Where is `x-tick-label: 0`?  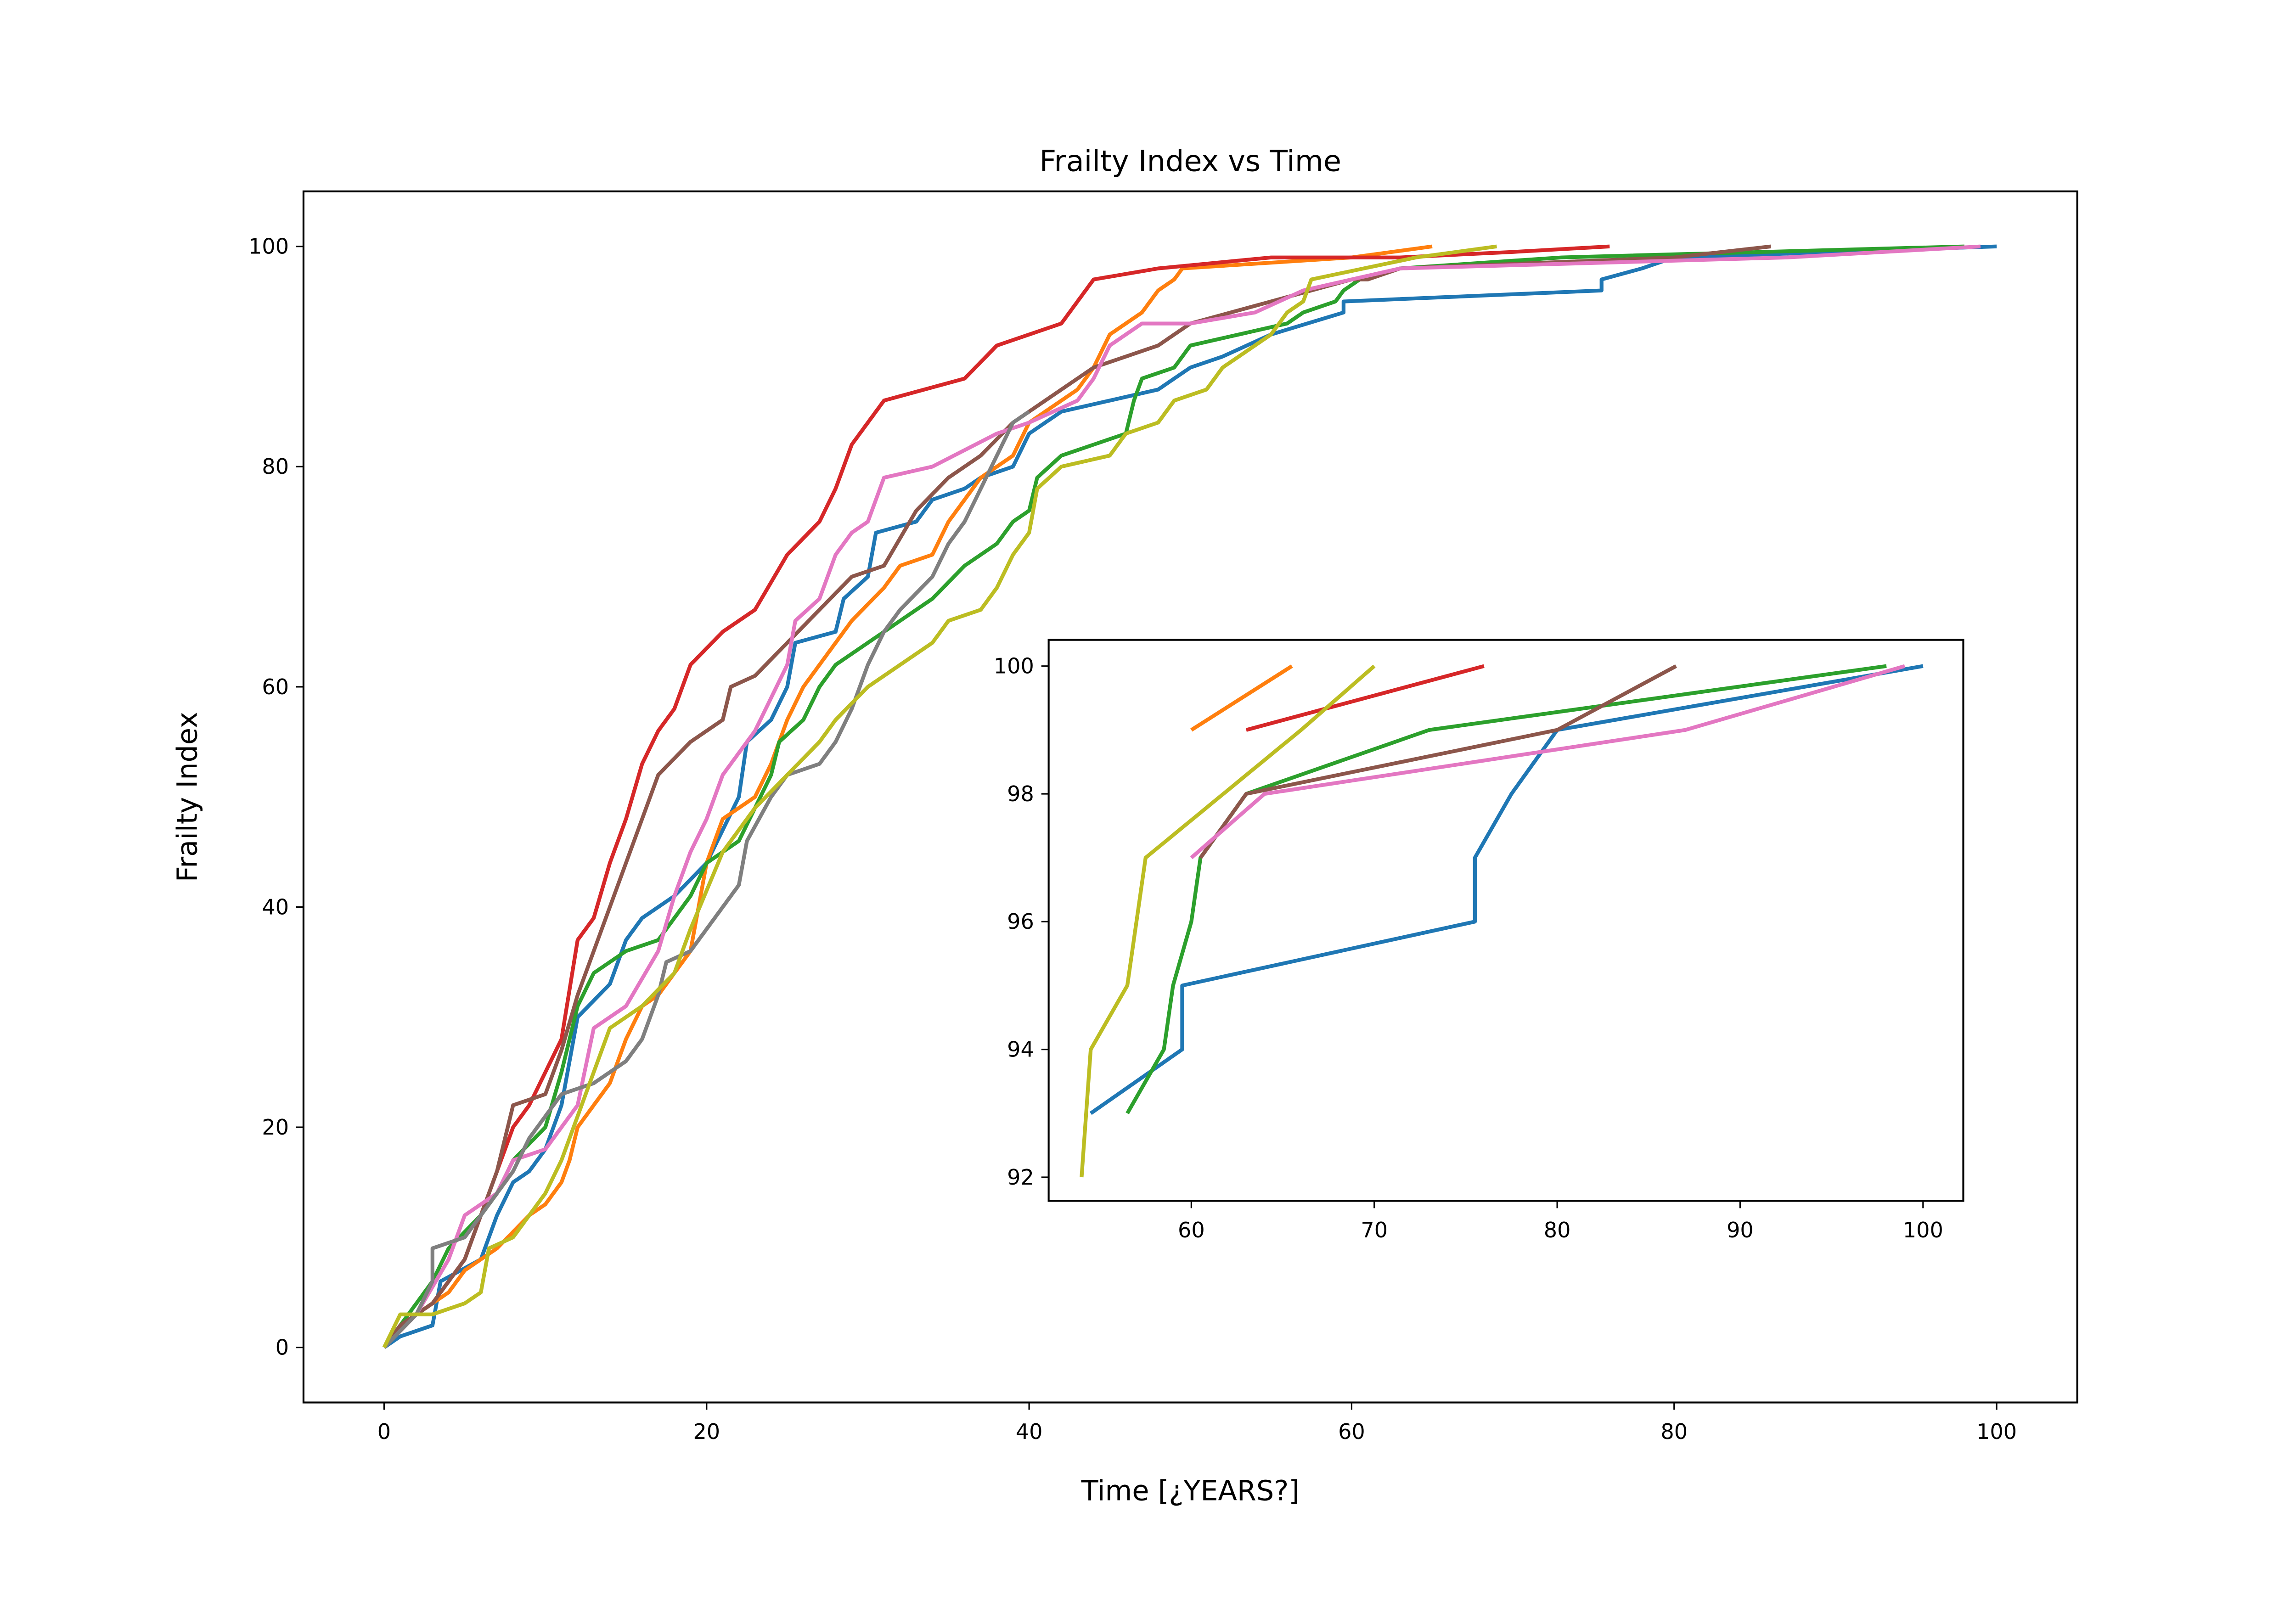 x-tick-label: 0 is located at coordinates (384, 1431).